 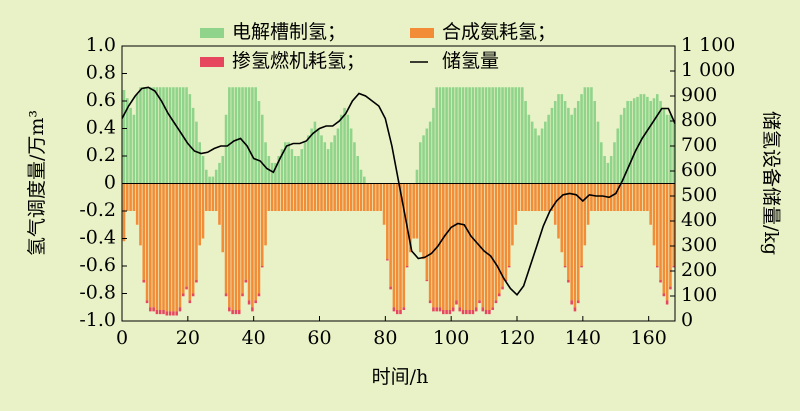 What do you see at coordinates (699, 295) in the screenshot?
I see `y2-tick-label: 100` at bounding box center [699, 295].